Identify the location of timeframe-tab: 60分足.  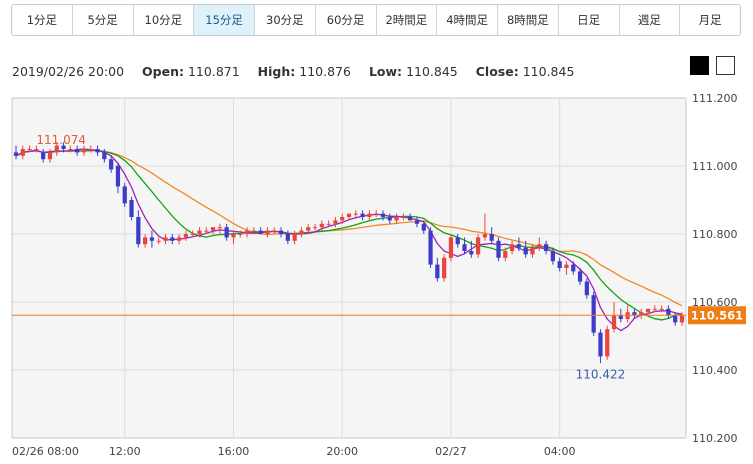
(346, 20).